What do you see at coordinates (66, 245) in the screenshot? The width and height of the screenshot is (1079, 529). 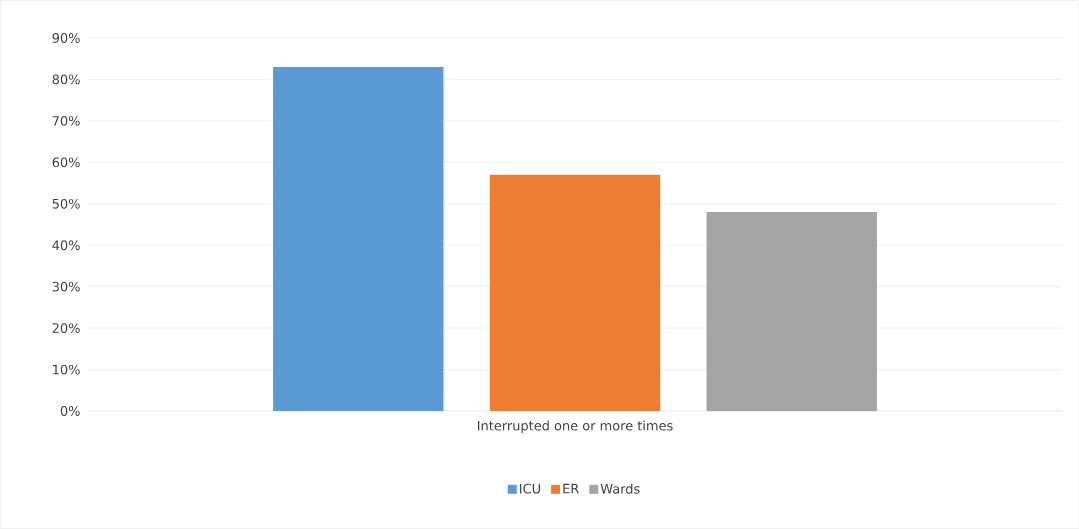 I see `y-tick-label: 40%` at bounding box center [66, 245].